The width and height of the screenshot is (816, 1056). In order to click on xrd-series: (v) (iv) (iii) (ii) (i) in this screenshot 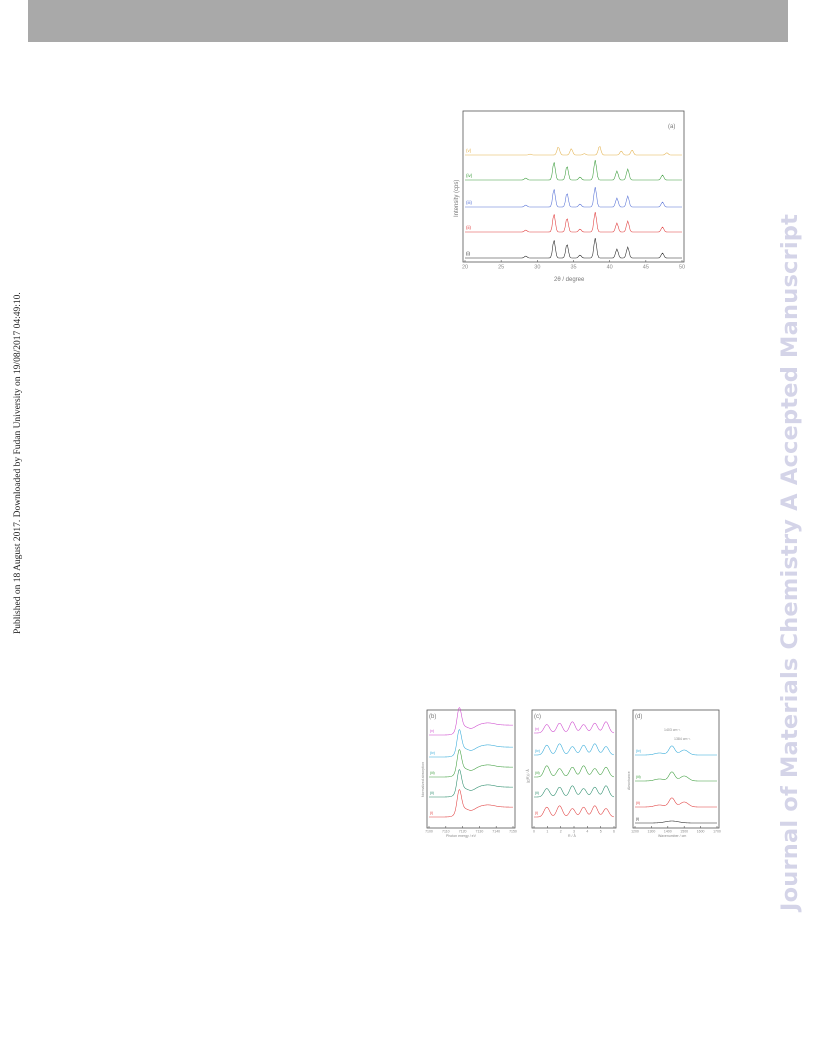, I will do `click(573, 202)`.